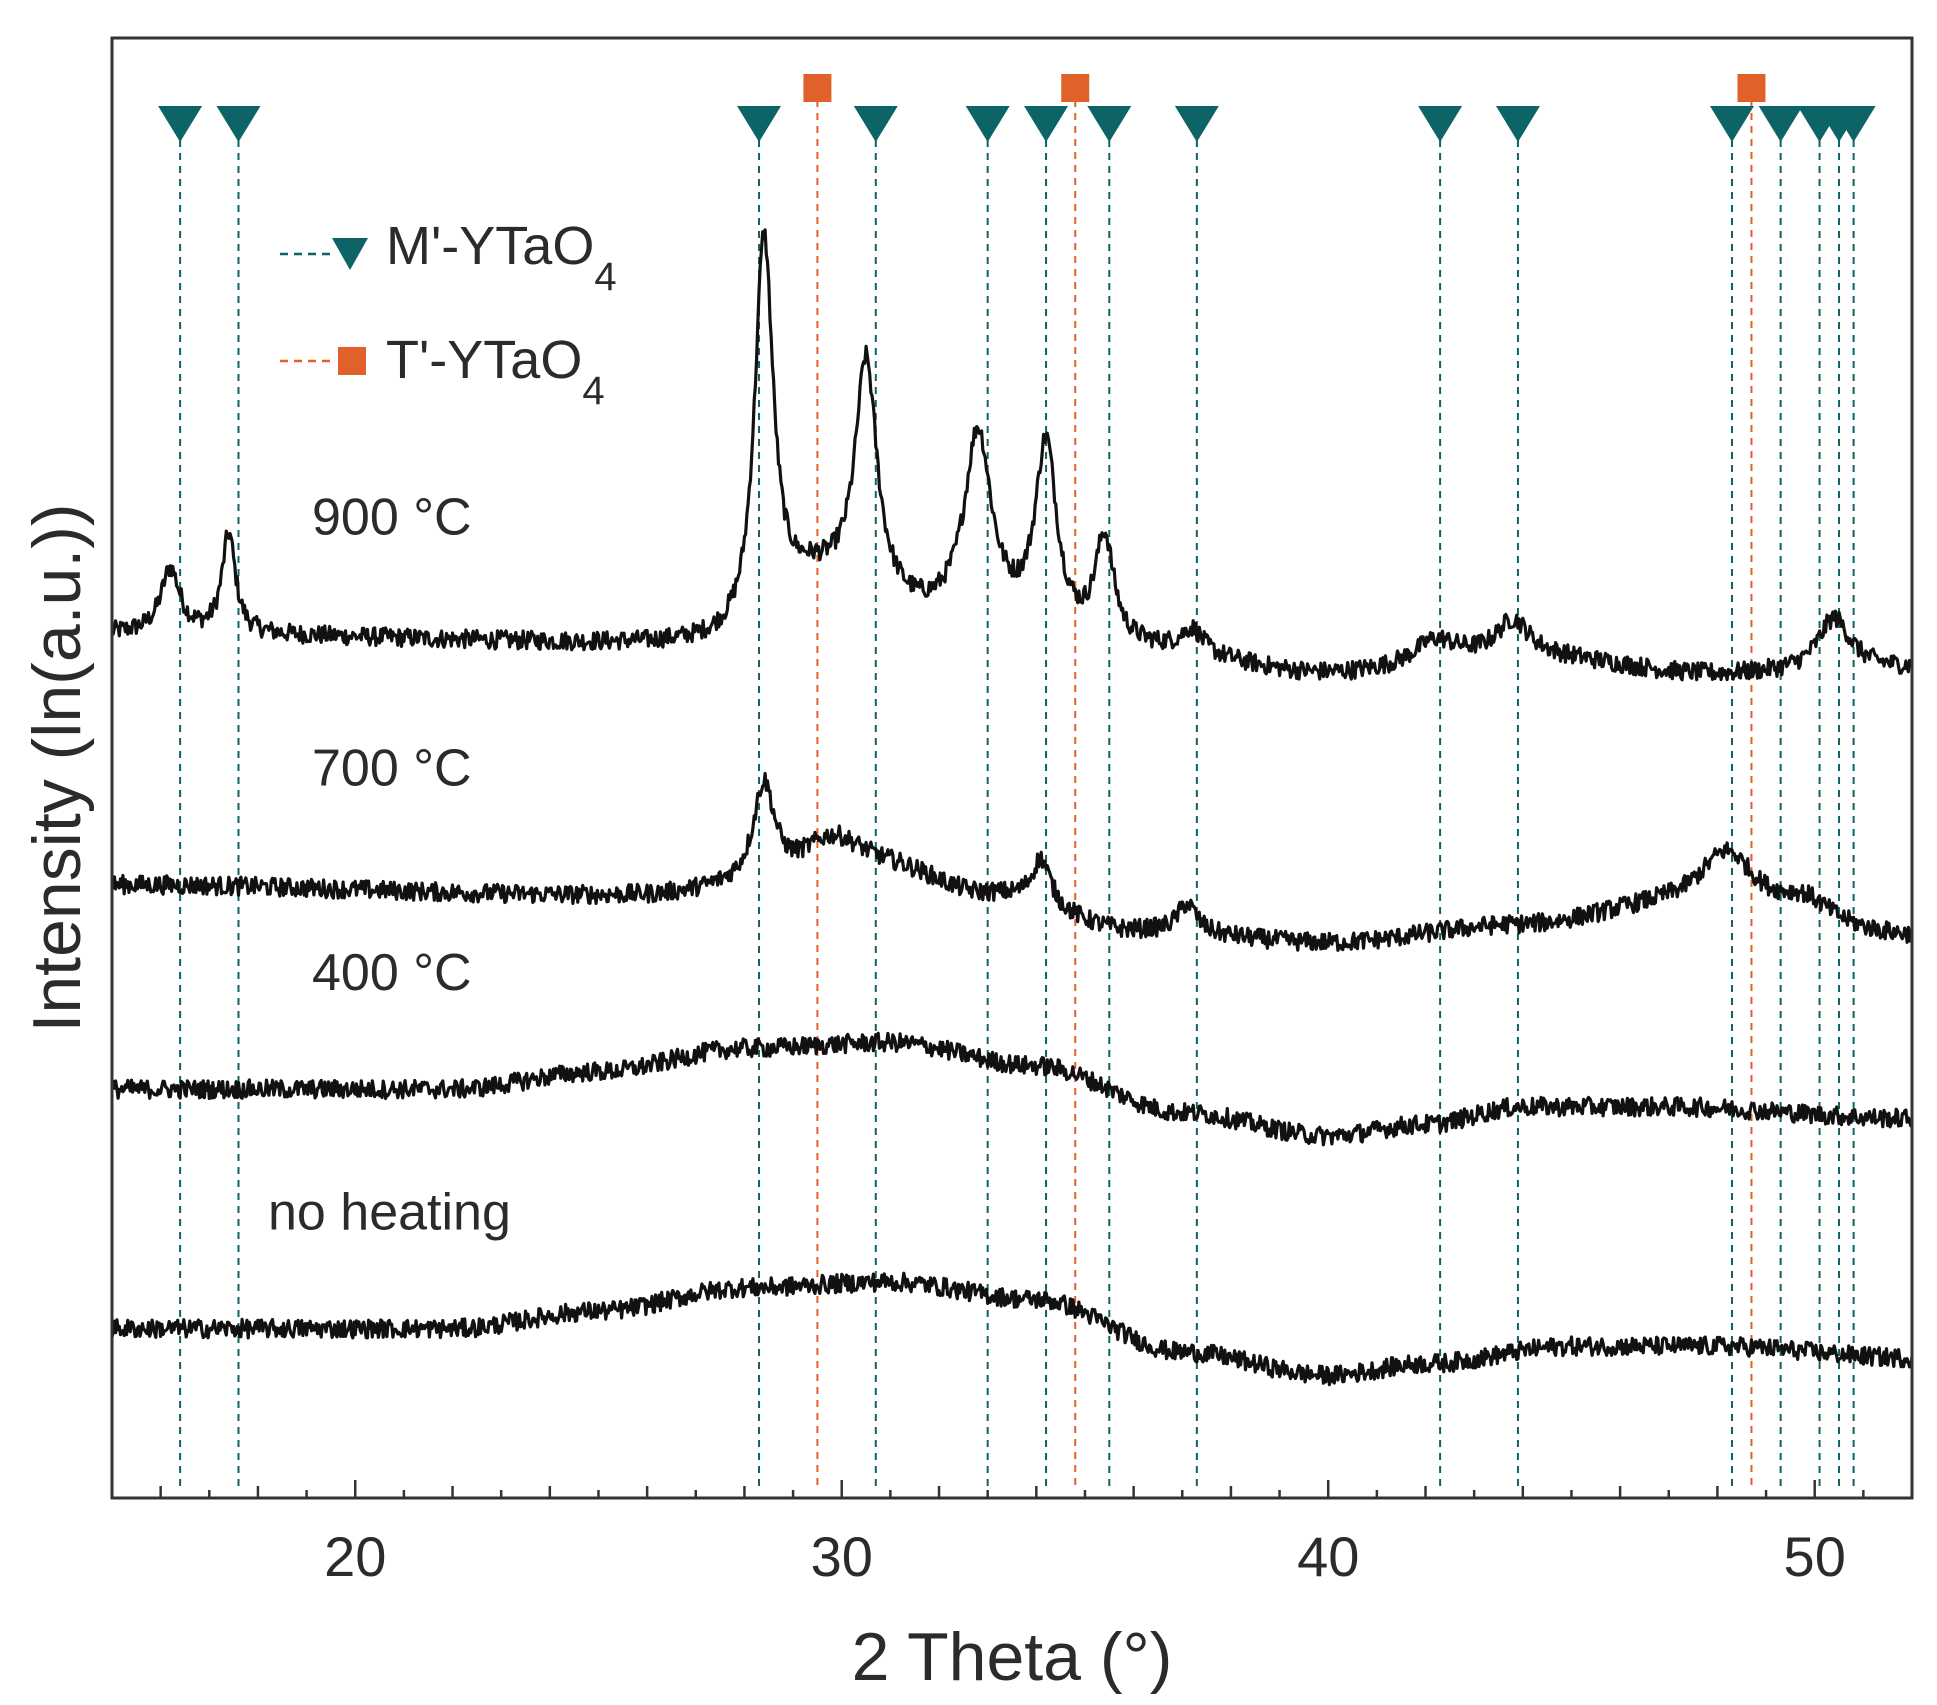  What do you see at coordinates (1328, 1556) in the screenshot?
I see `x-tick-label: 40` at bounding box center [1328, 1556].